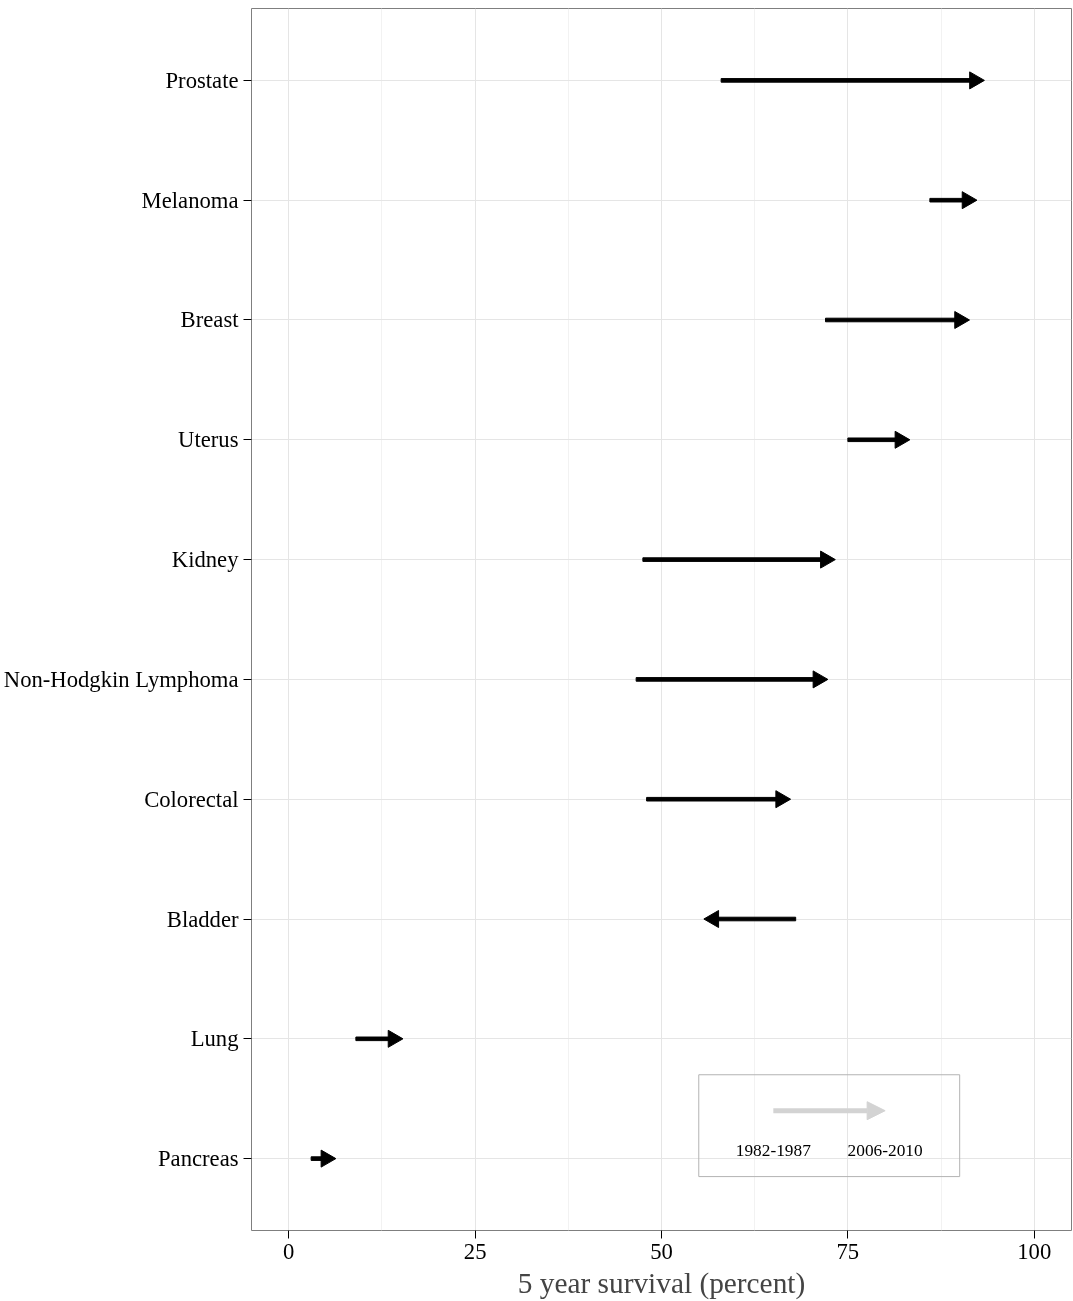  What do you see at coordinates (773, 1150) in the screenshot?
I see `annotation: 1982-1987` at bounding box center [773, 1150].